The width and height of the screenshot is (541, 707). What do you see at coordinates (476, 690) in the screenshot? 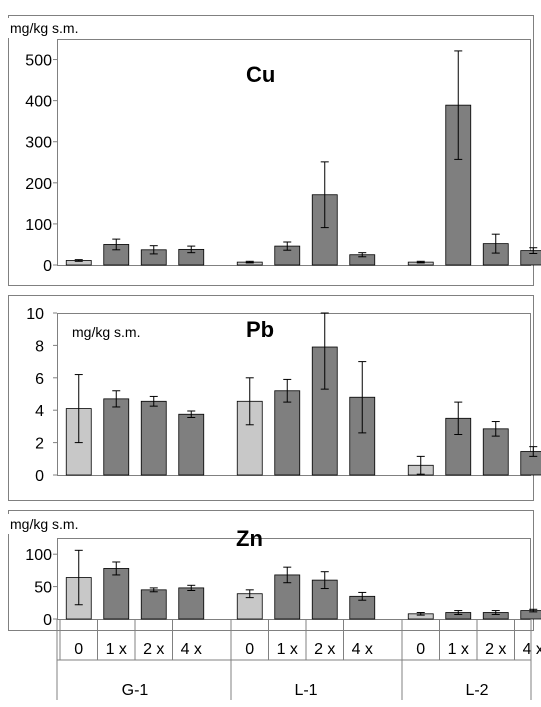
I see `x-group-label: L-2` at bounding box center [476, 690].